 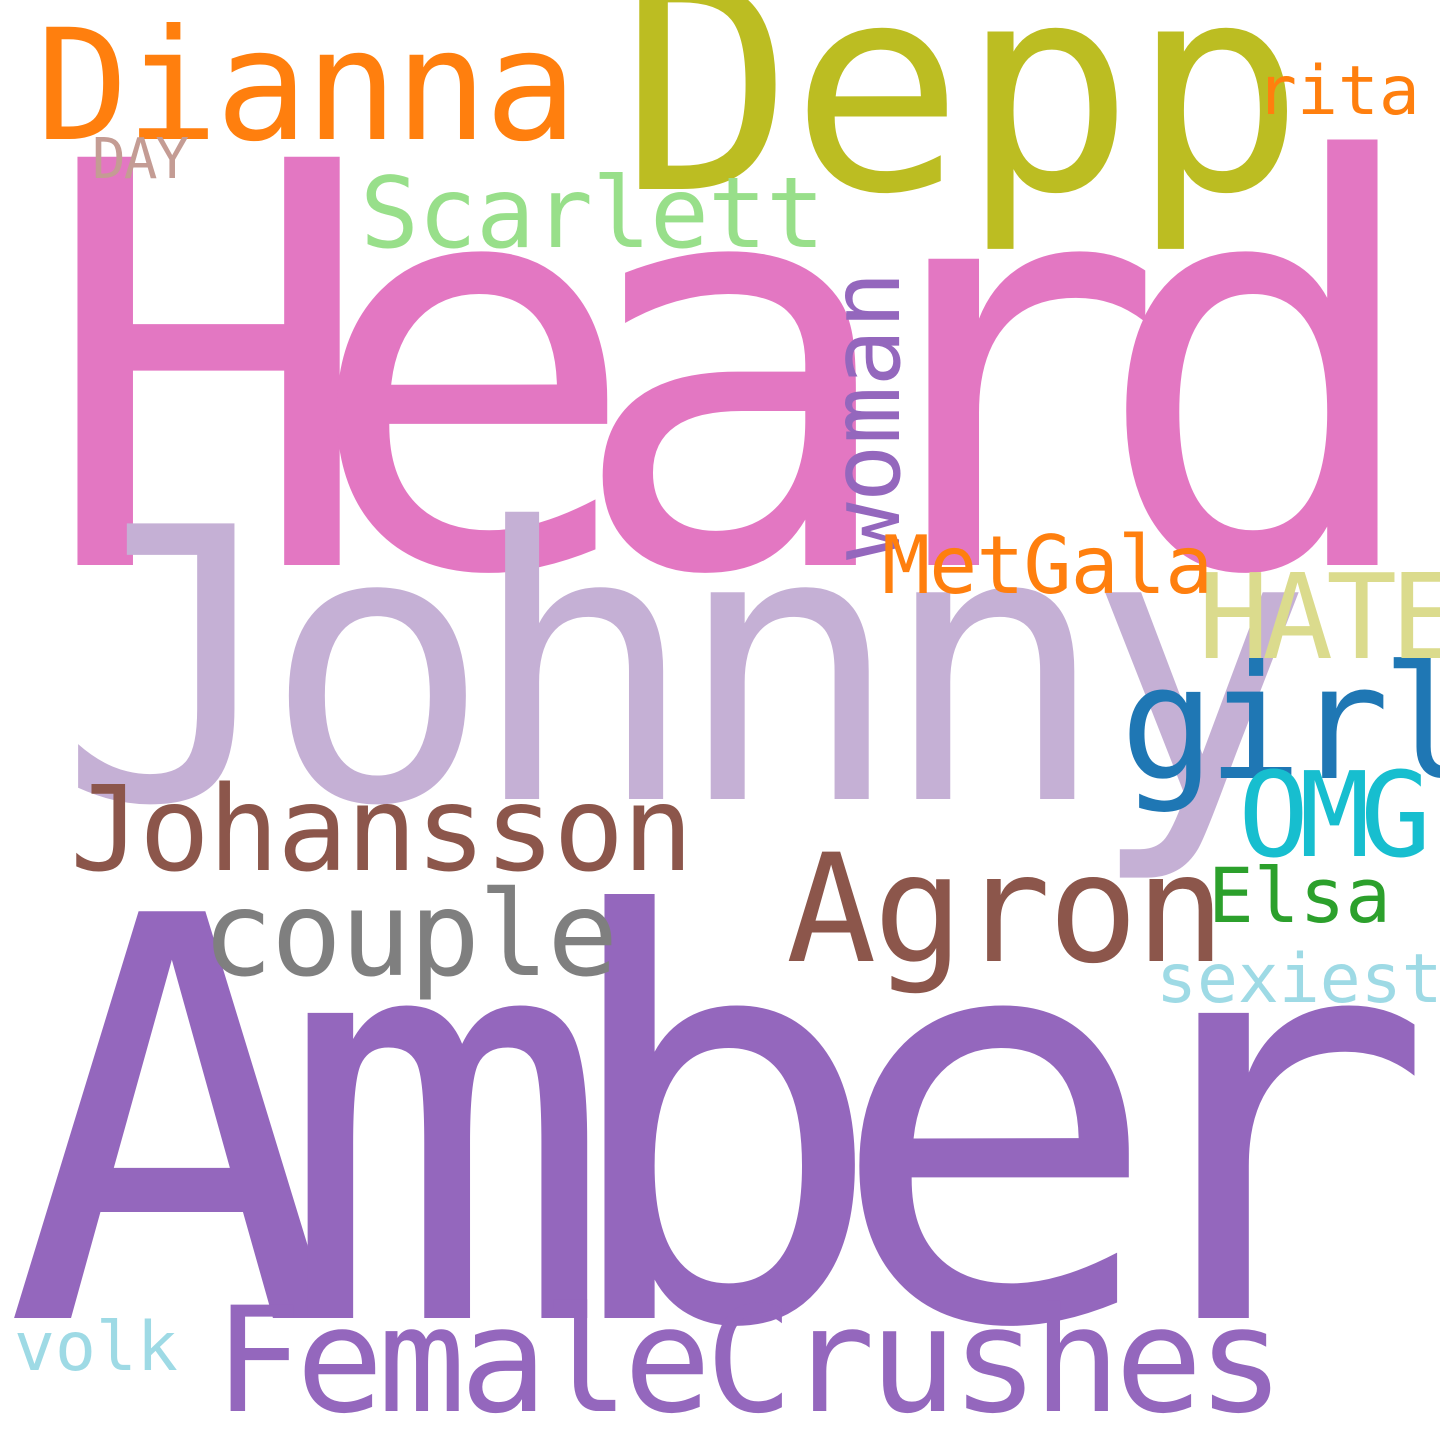 I want to click on word-elsa: Elsa, so click(x=1300, y=895).